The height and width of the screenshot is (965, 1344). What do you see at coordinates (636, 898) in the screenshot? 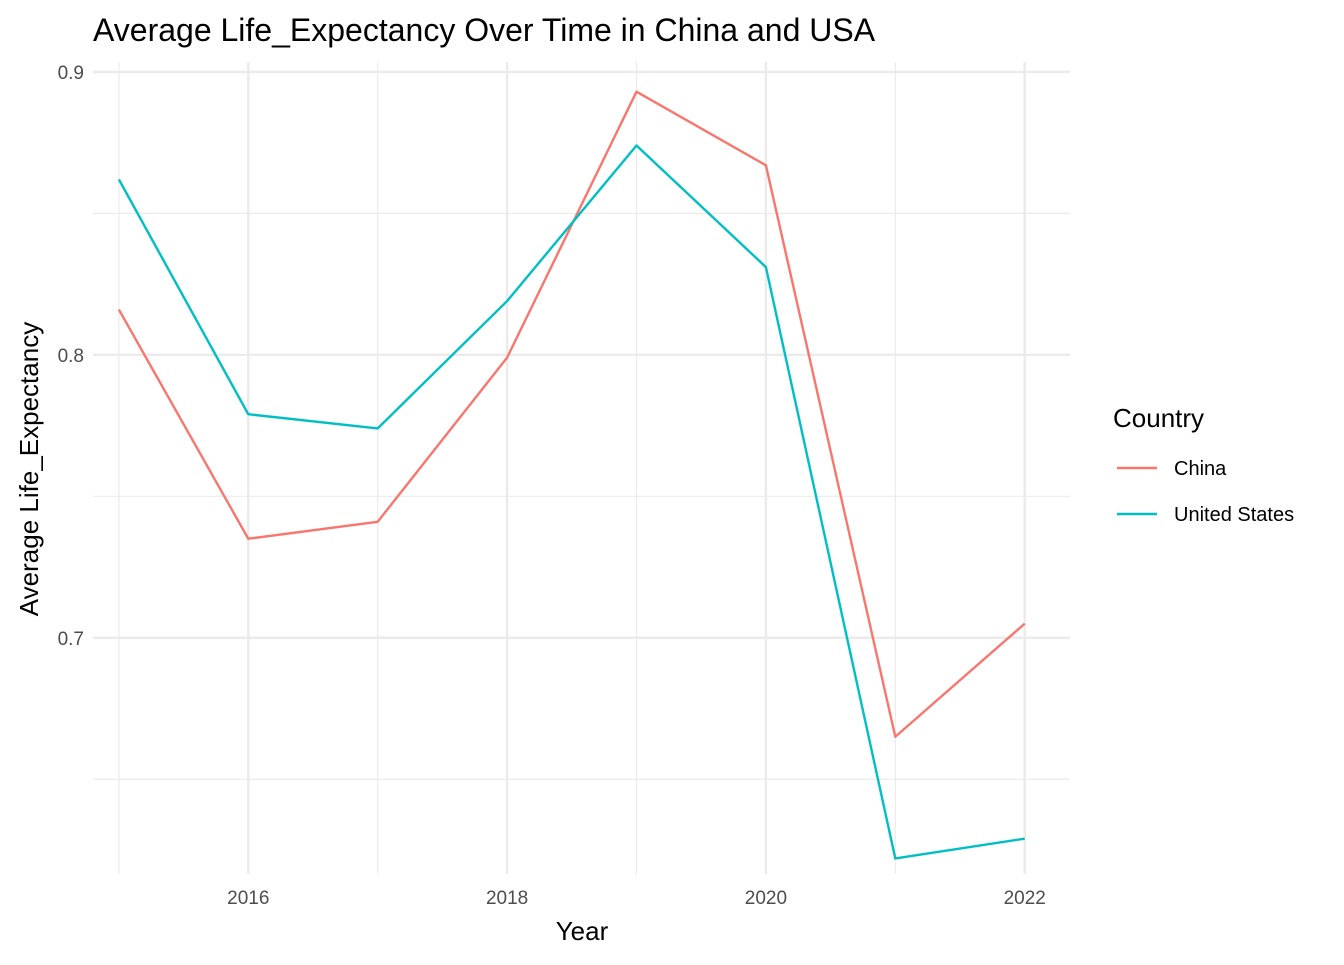
I see `x-axis-ticks: 2016 2018 2020 2022` at bounding box center [636, 898].